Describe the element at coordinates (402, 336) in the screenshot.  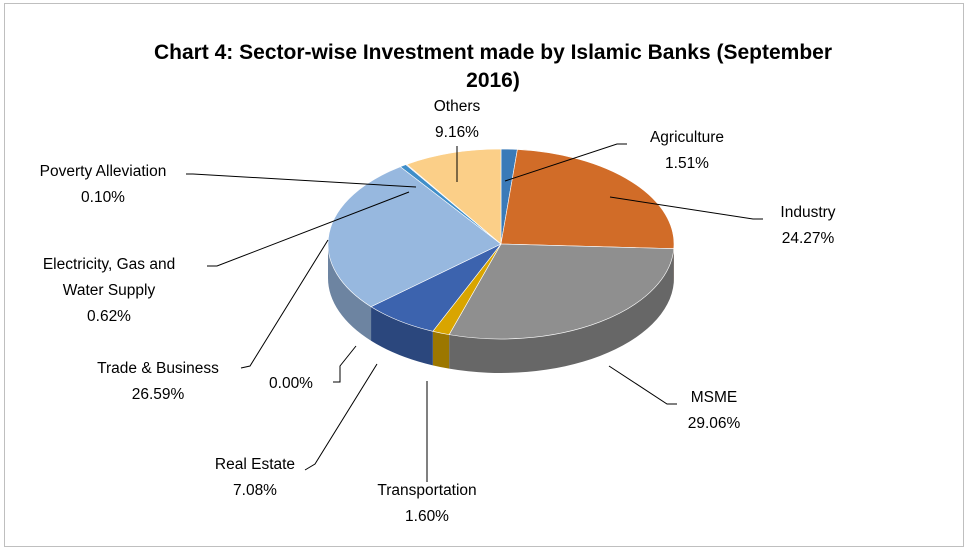
I see `pie-side-real-estate` at that location.